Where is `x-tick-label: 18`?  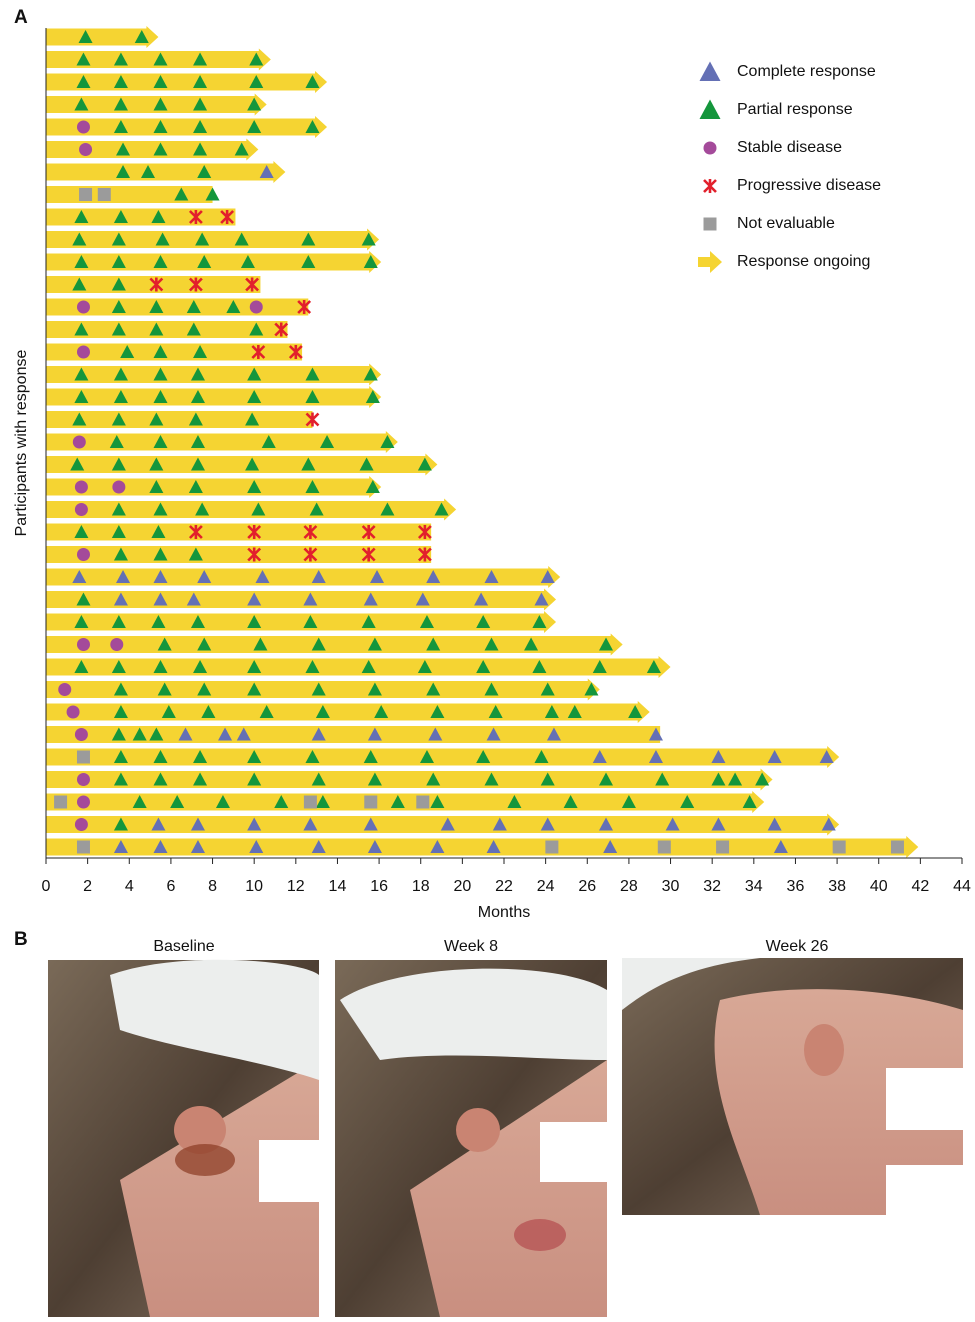 x-tick-label: 18 is located at coordinates (421, 886).